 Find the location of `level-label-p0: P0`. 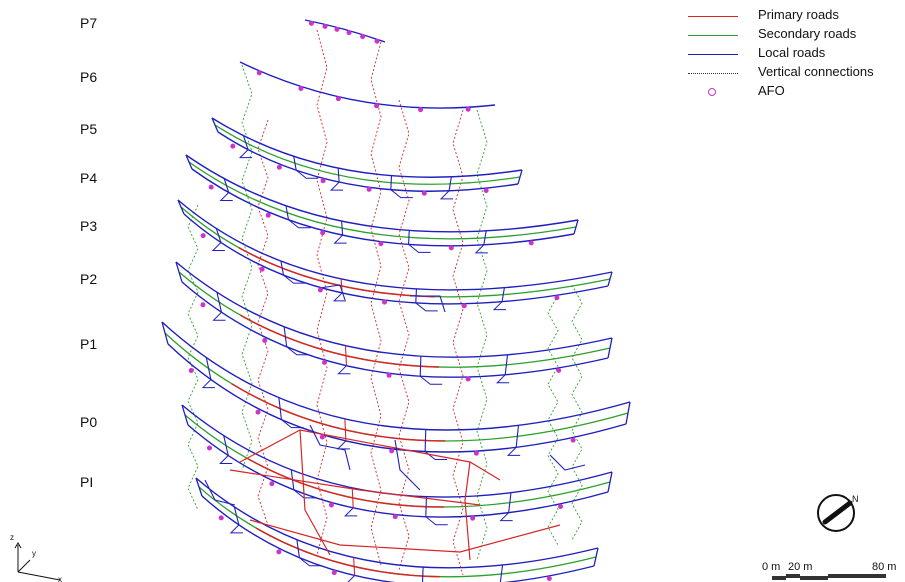

level-label-p0: P0 is located at coordinates (89, 422).